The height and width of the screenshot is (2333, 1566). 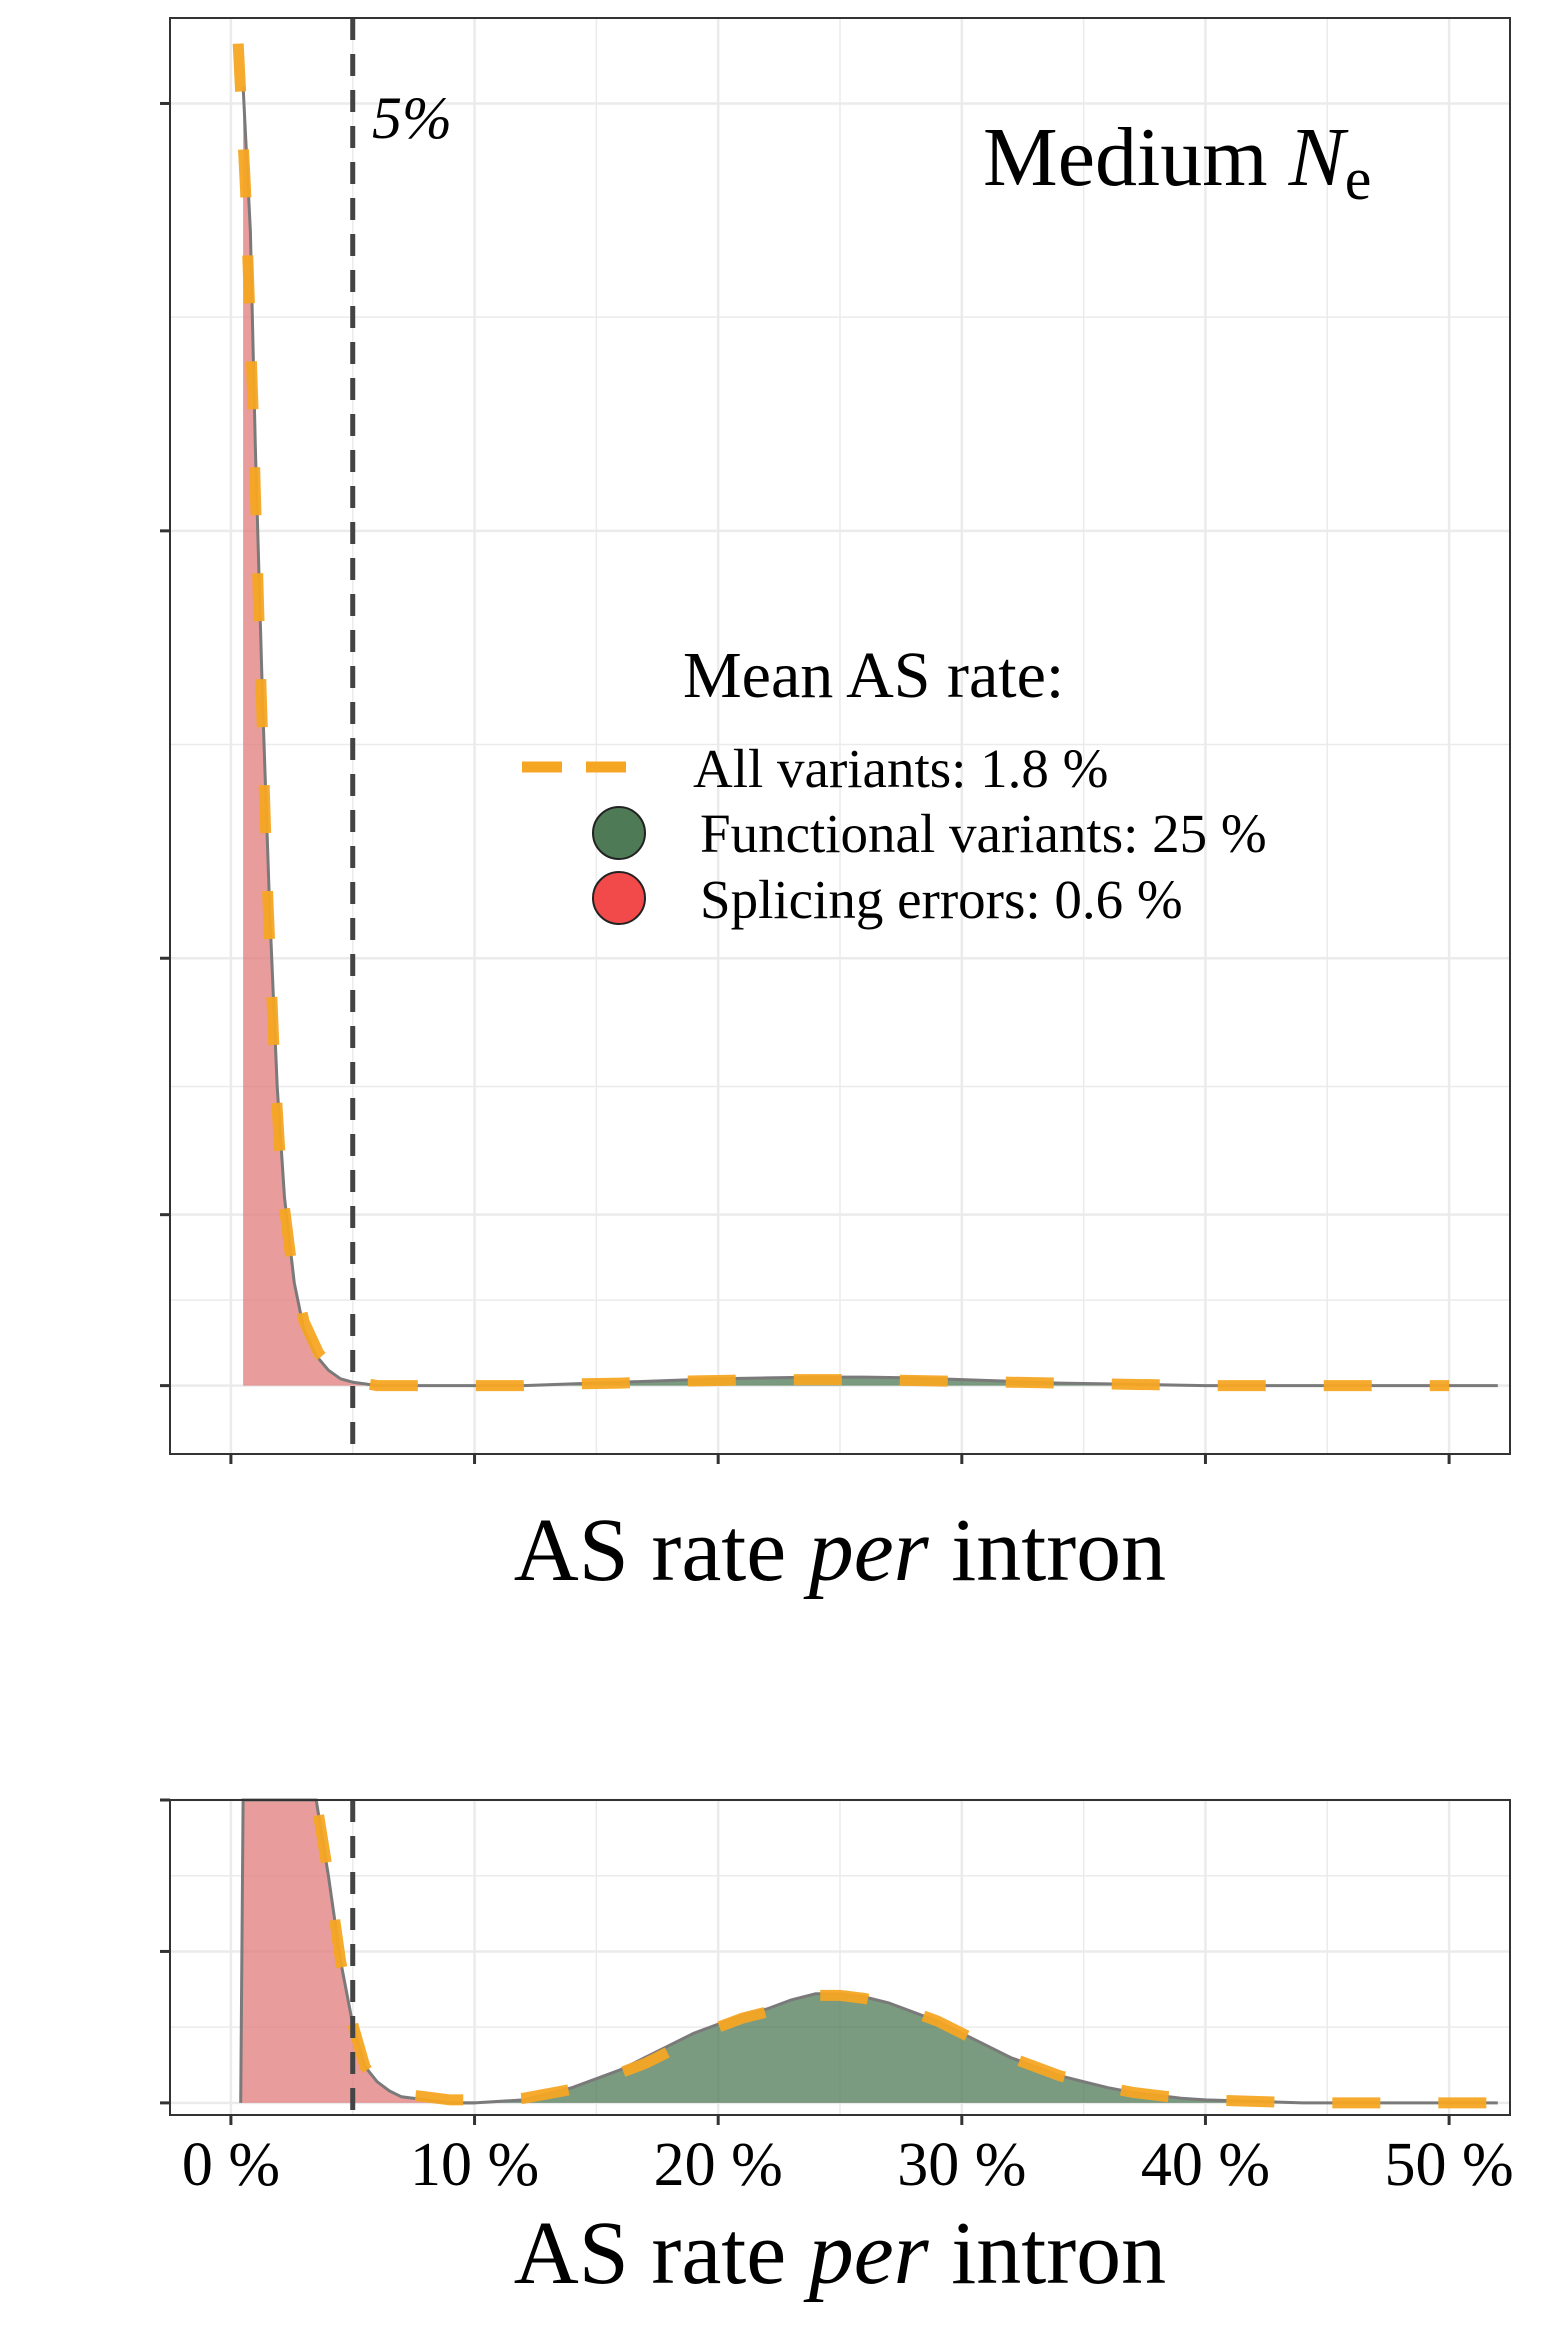 What do you see at coordinates (661, 1550) in the screenshot?
I see `top-x-axis-label-part-1: AS rate` at bounding box center [661, 1550].